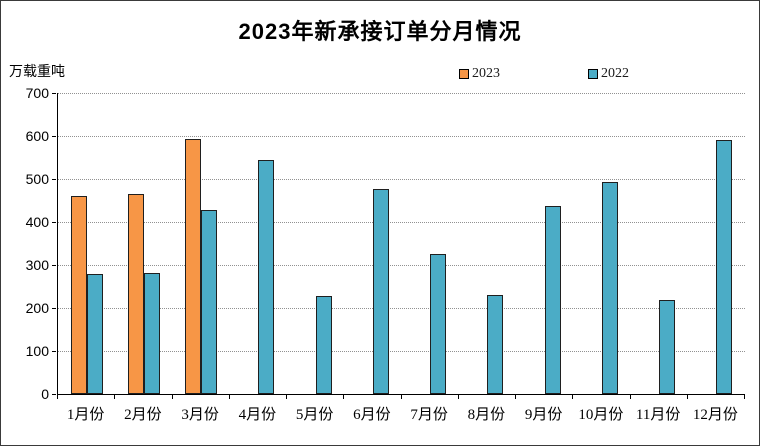  Describe the element at coordinates (266, 276) in the screenshot. I see `bar-2022-4月份` at that location.